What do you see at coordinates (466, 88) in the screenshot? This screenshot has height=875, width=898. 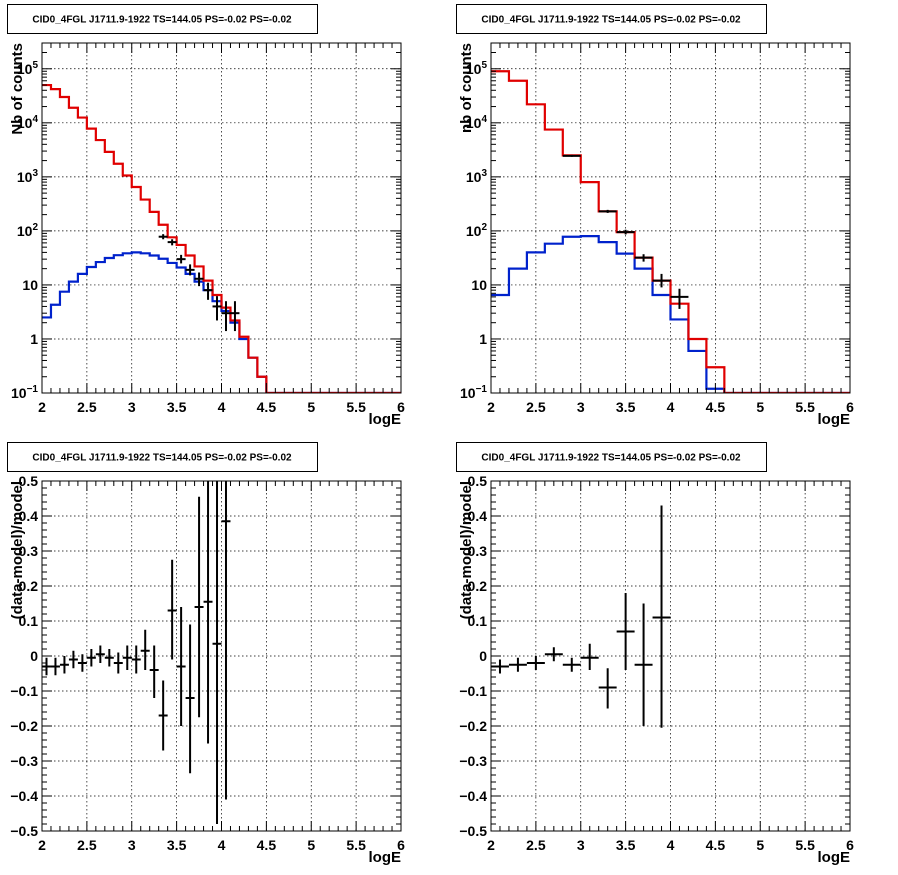 I see `y-axis-label: nb of counts` at bounding box center [466, 88].